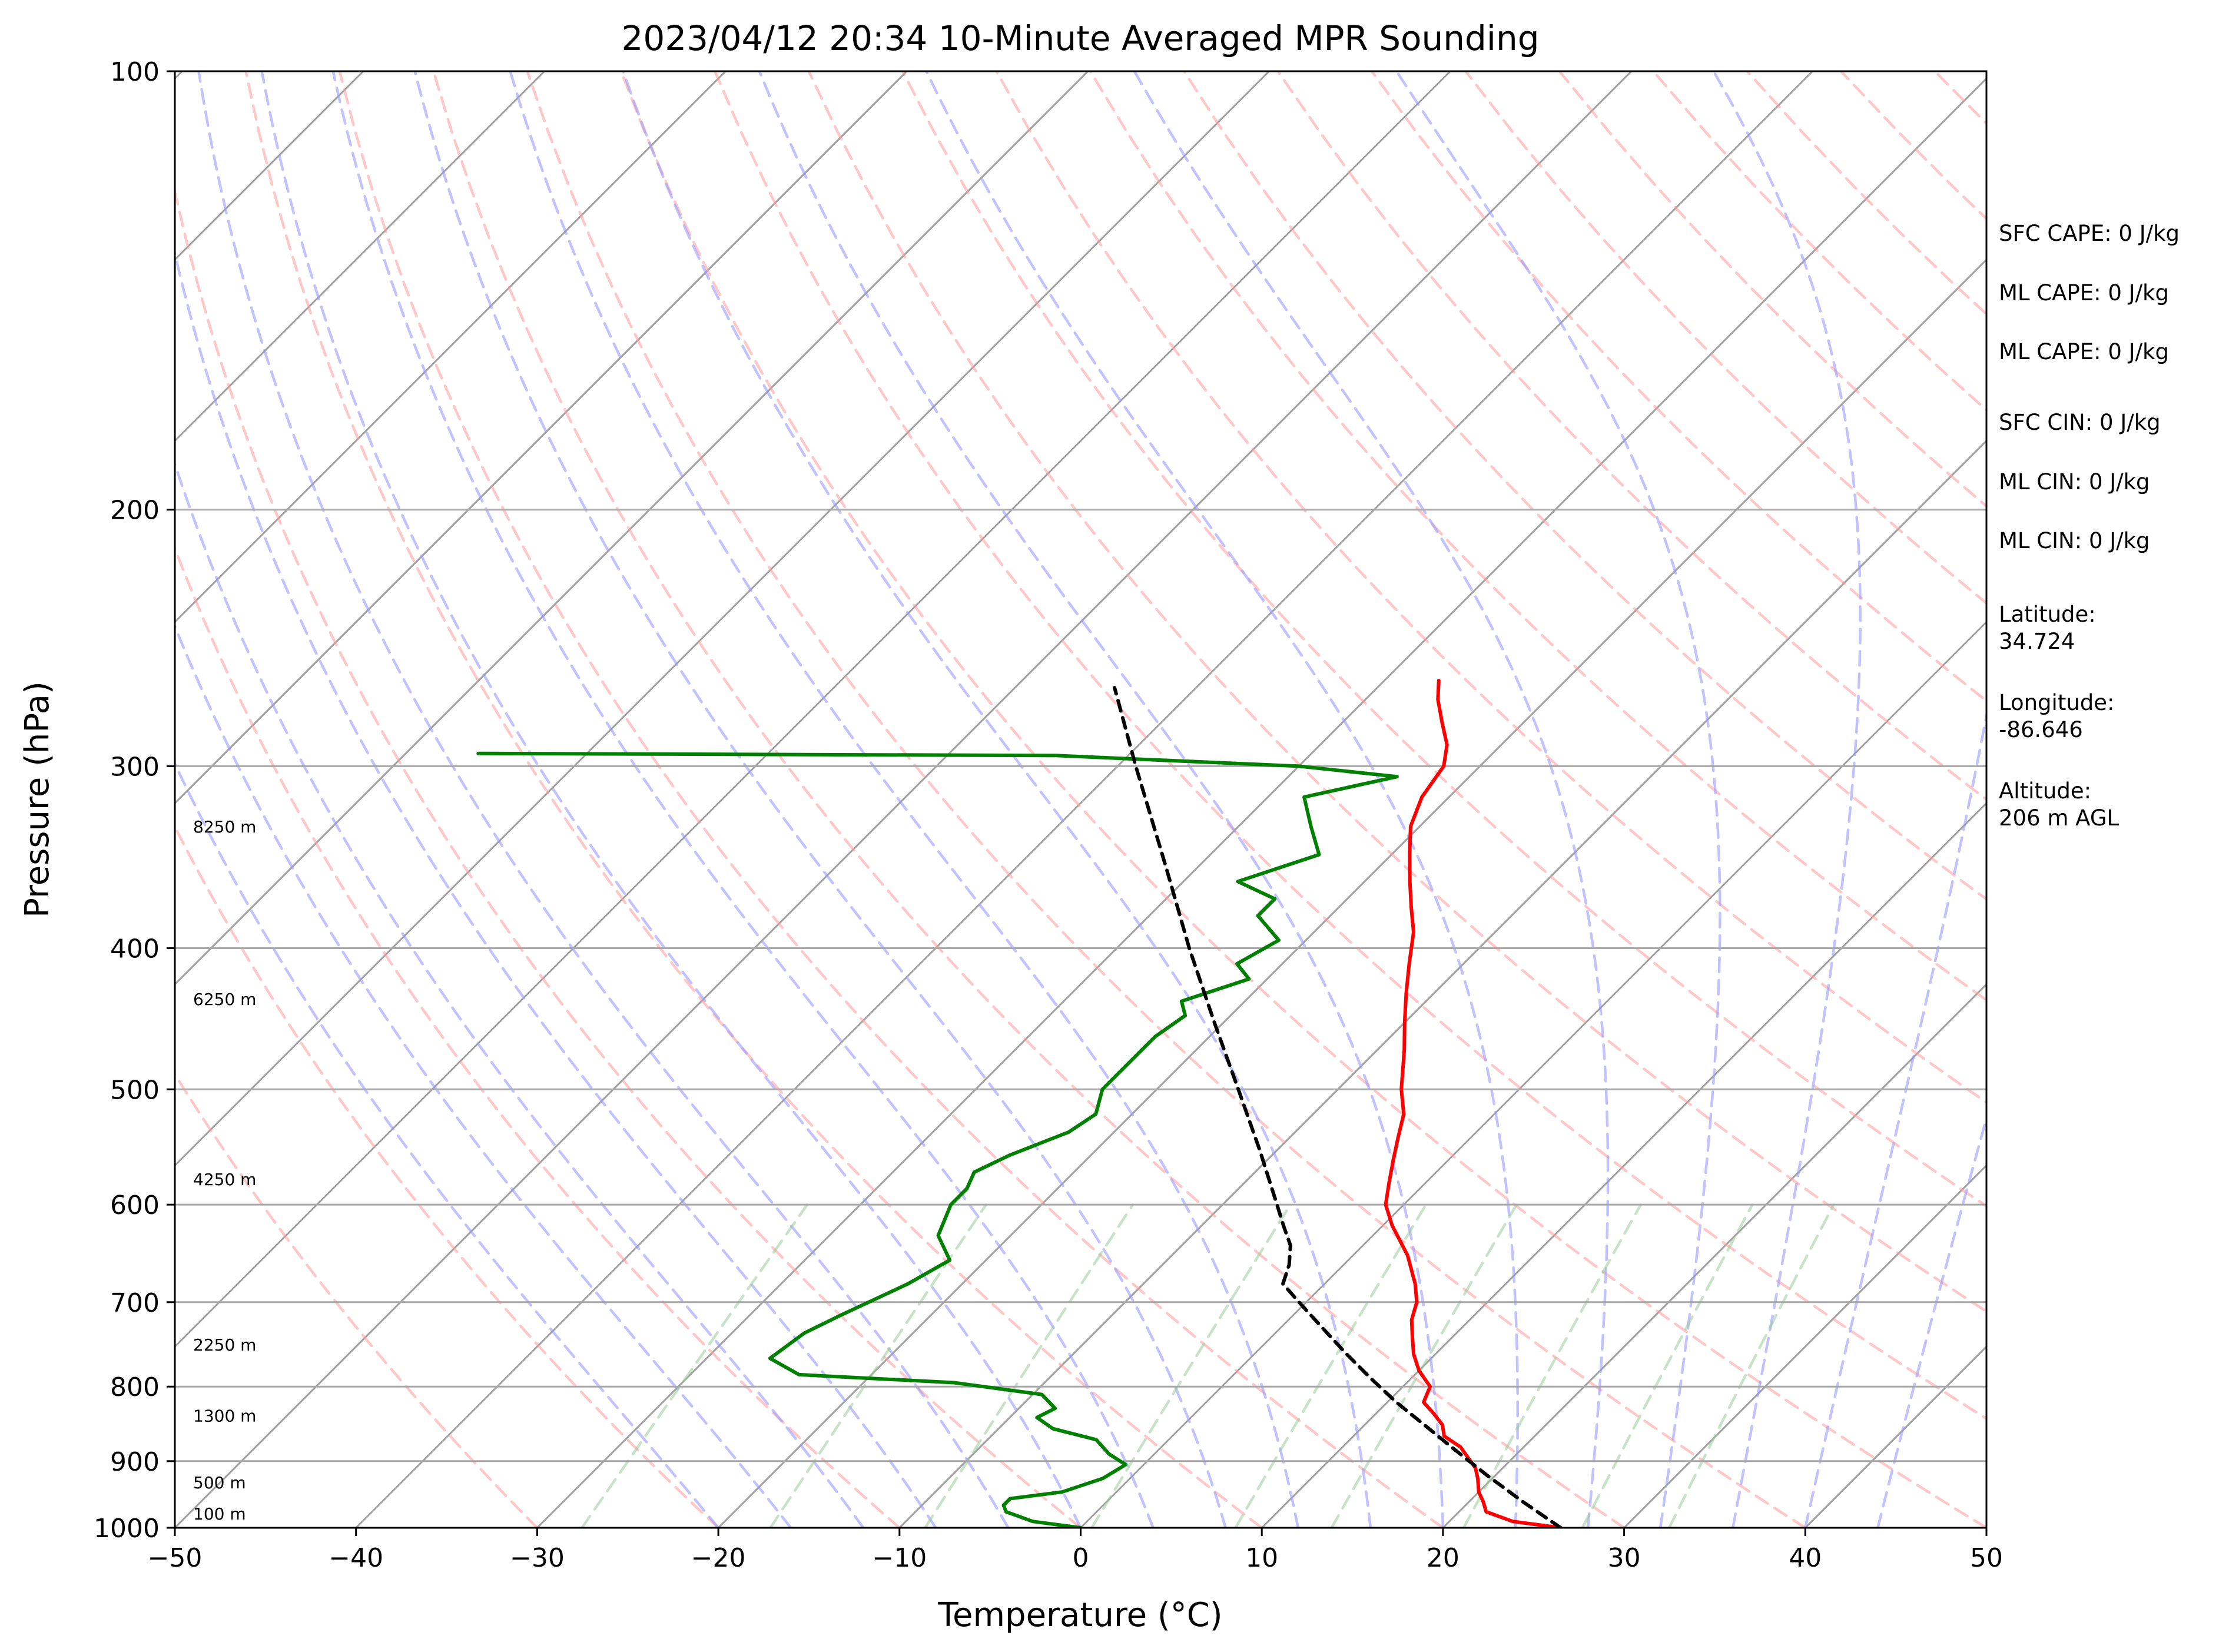 The width and height of the screenshot is (2229, 1652). Describe the element at coordinates (2048, 628) in the screenshot. I see `stat-annotation: Latitude: 34.724` at that location.